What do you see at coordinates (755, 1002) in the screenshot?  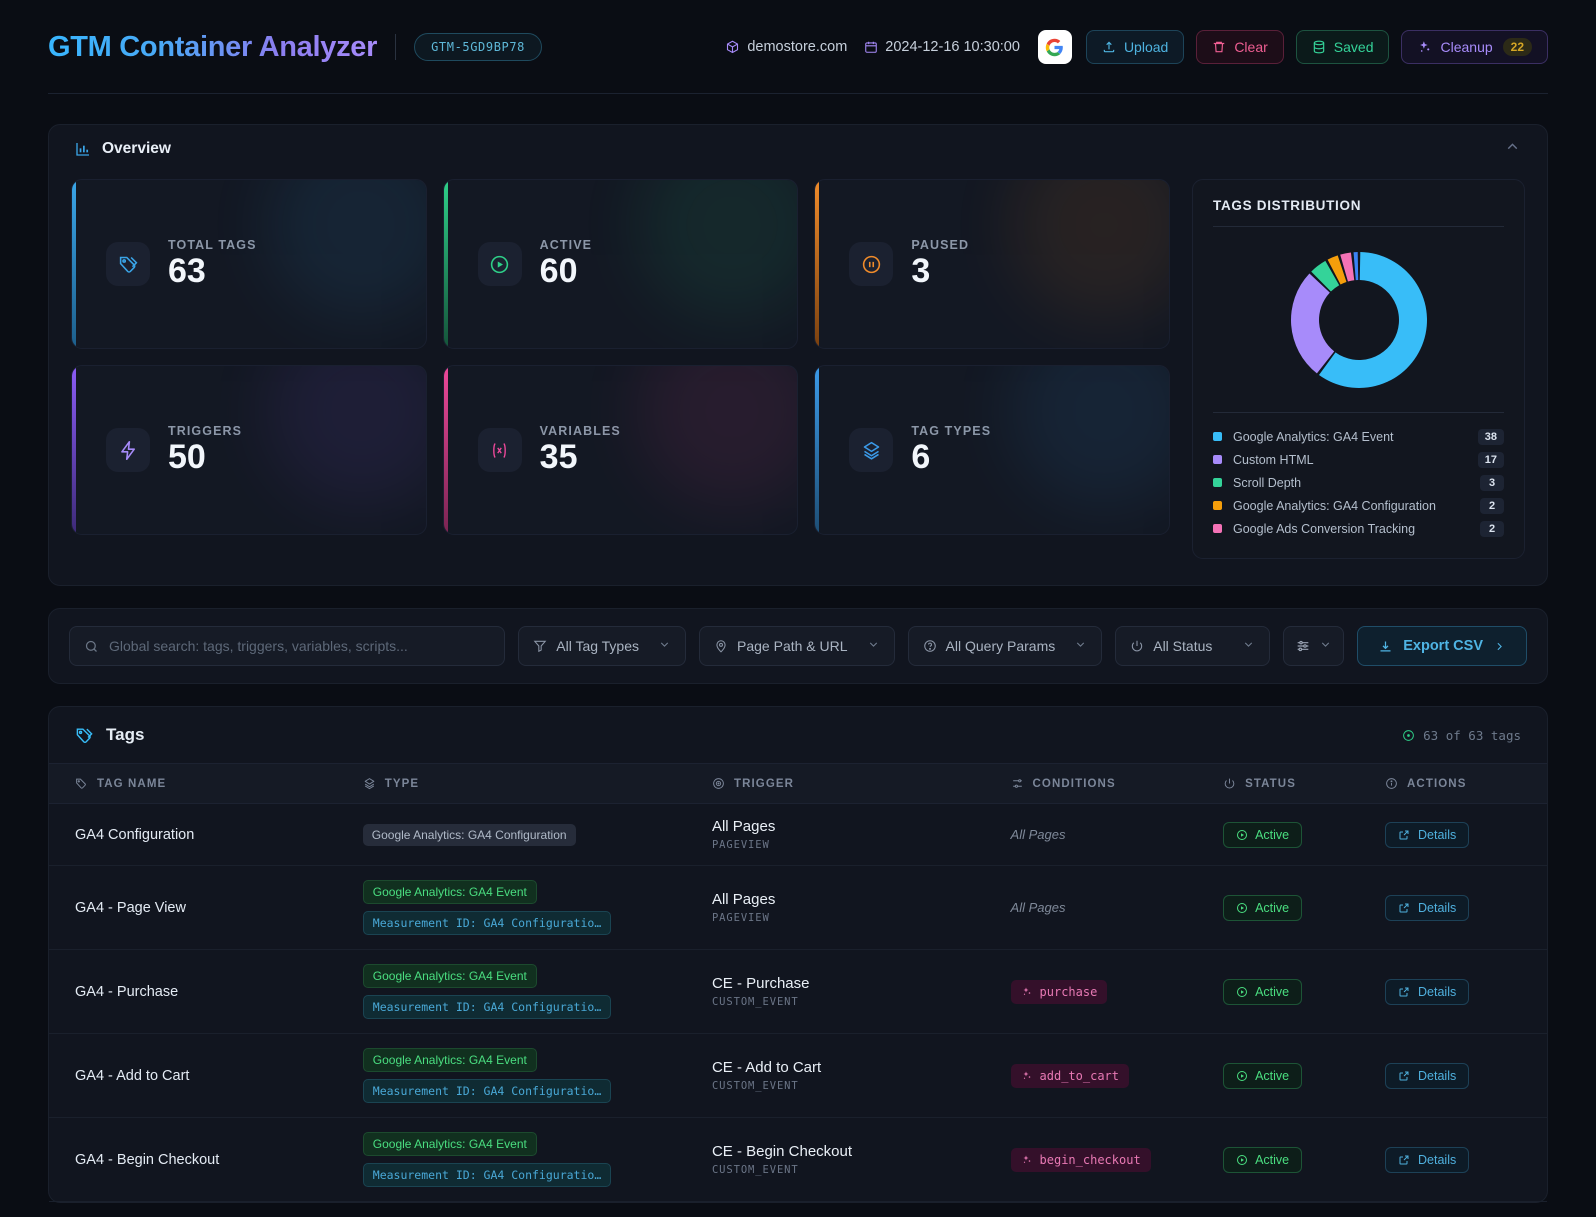 I see `trigger-type: CUSTOM_EVENT` at bounding box center [755, 1002].